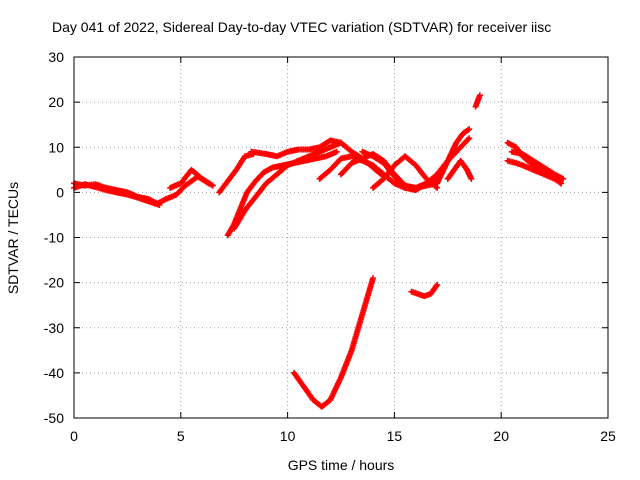 The image size is (640, 480). Describe the element at coordinates (501, 436) in the screenshot. I see `x-tick-label: 20` at that location.